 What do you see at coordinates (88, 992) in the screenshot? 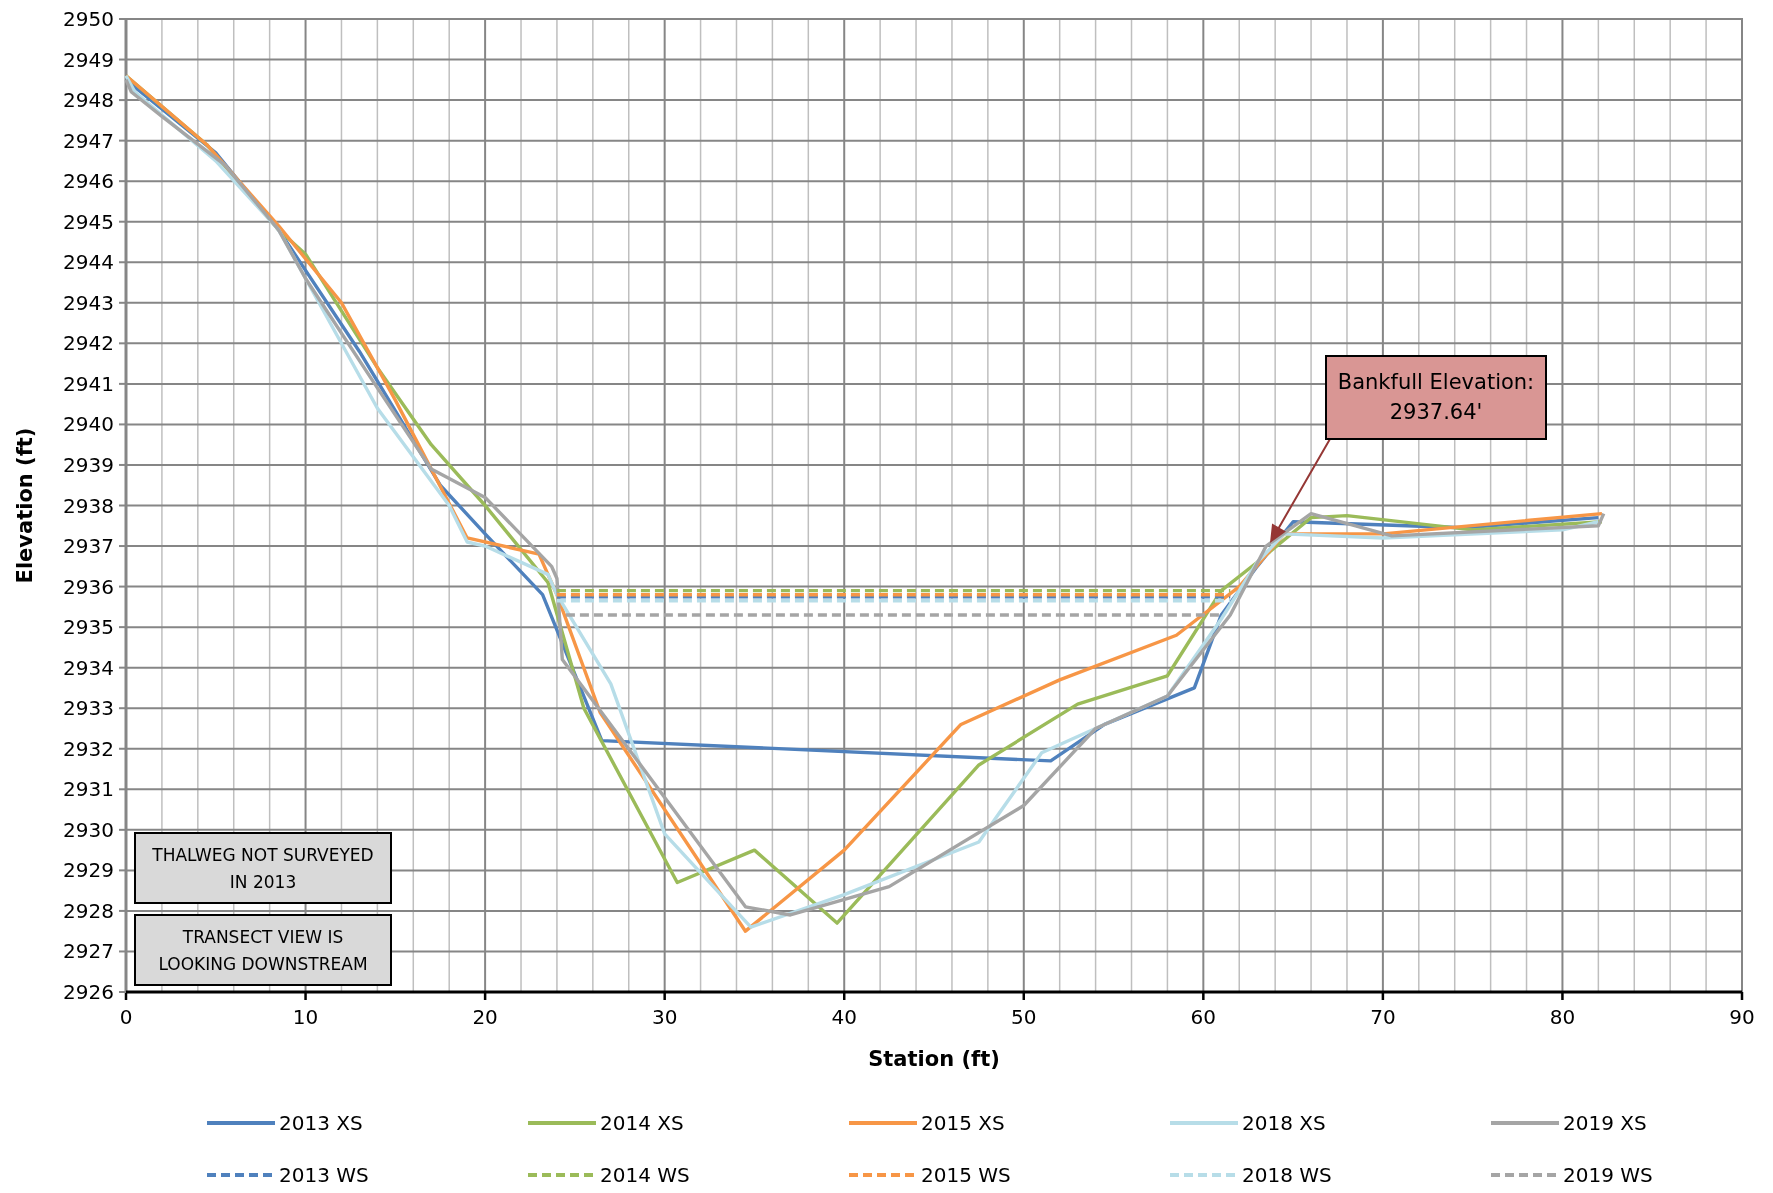
I see `y-tick-label: 2926` at bounding box center [88, 992].